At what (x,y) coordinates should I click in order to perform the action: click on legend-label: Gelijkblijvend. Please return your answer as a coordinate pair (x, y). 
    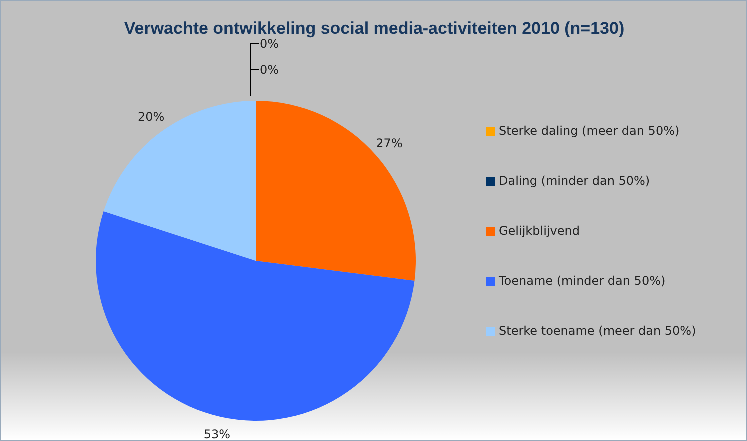
    Looking at the image, I should click on (539, 231).